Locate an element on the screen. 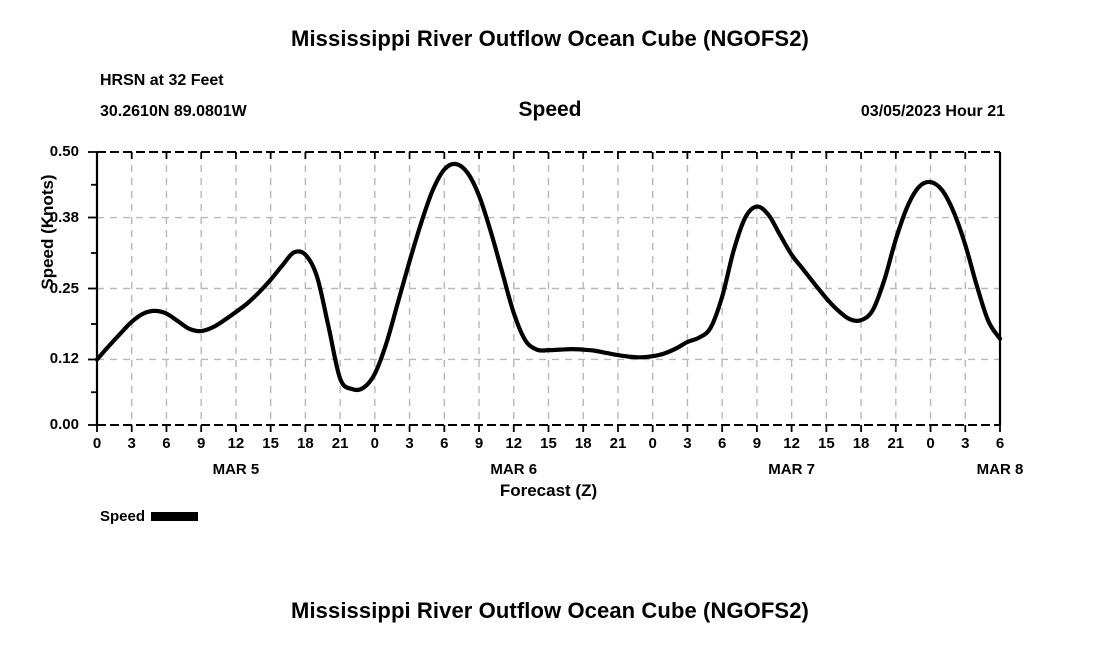 Image resolution: width=1100 pixels, height=650 pixels. variable-title: Speed is located at coordinates (550, 109).